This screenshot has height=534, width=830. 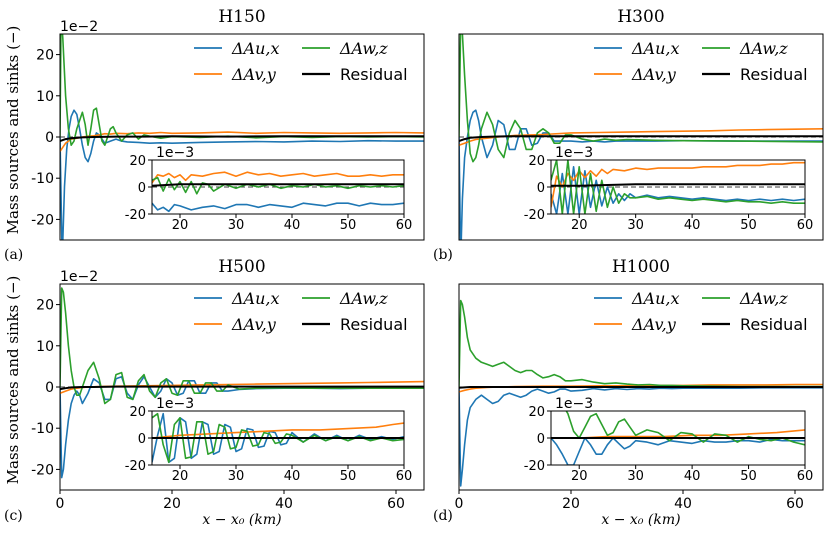 What do you see at coordinates (641, 267) in the screenshot?
I see `panel-title: H1000` at bounding box center [641, 267].